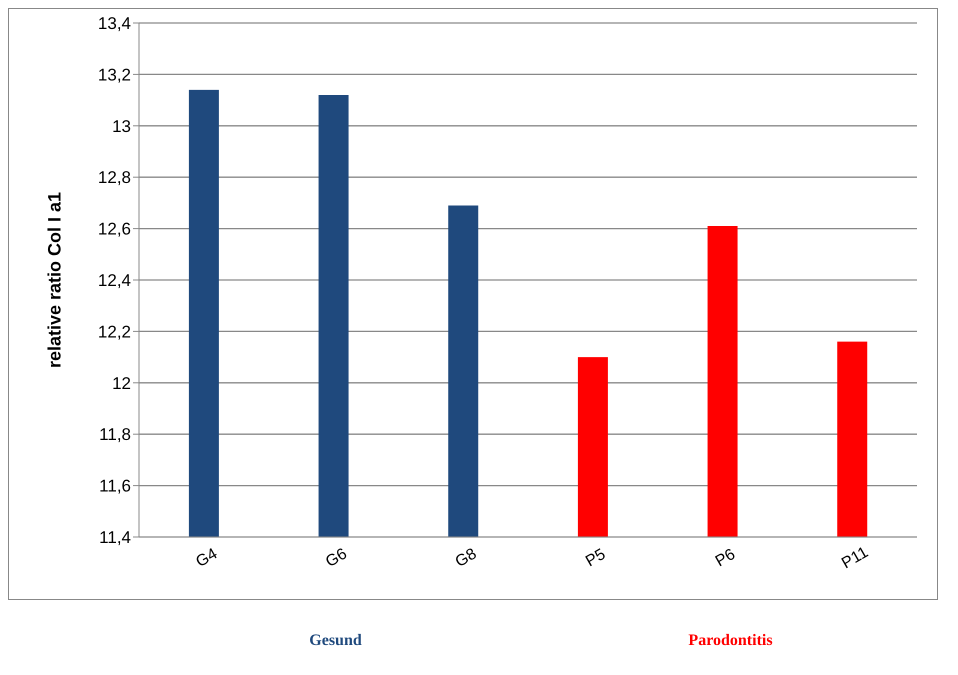 This screenshot has width=958, height=675. I want to click on y-tick-label: 12, so click(121, 383).